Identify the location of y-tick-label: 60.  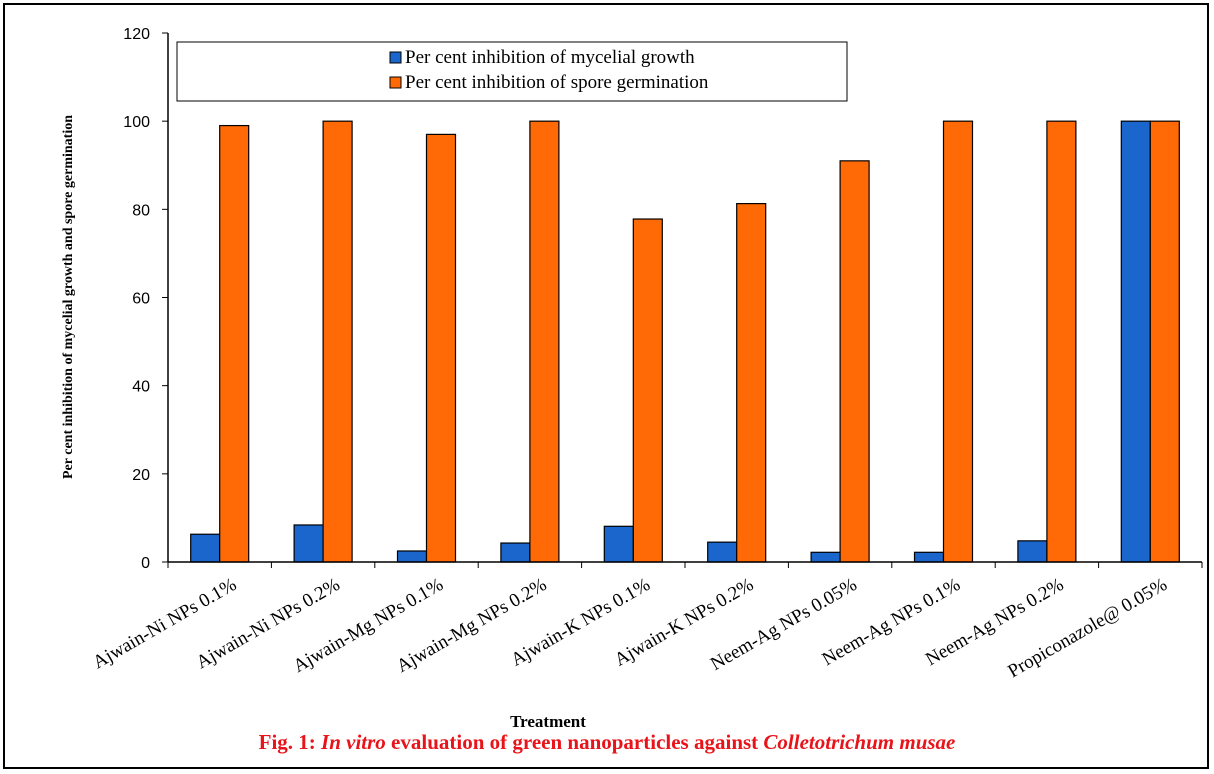
(141, 299).